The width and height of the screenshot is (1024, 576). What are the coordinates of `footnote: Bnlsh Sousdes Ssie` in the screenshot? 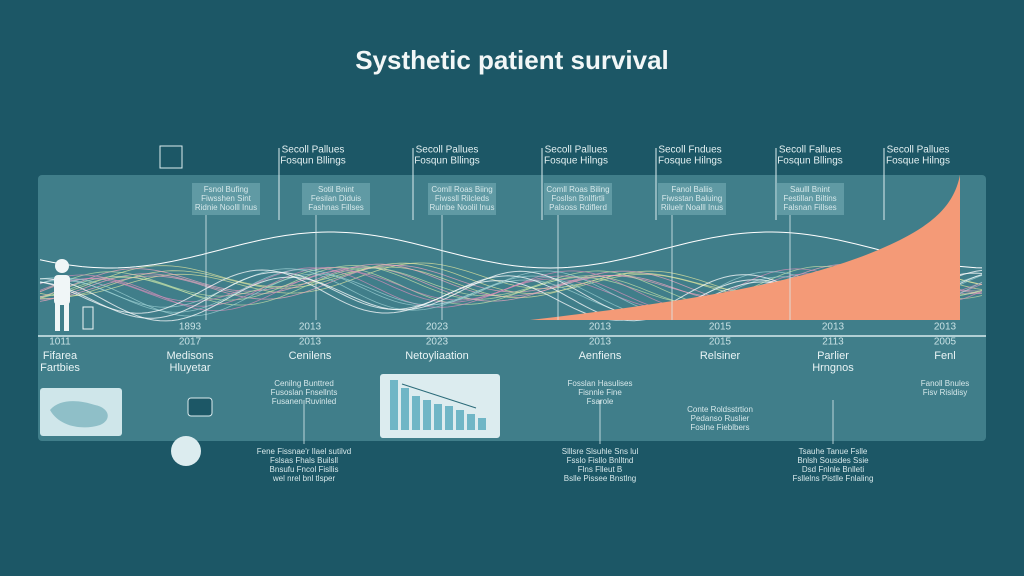 It's located at (833, 460).